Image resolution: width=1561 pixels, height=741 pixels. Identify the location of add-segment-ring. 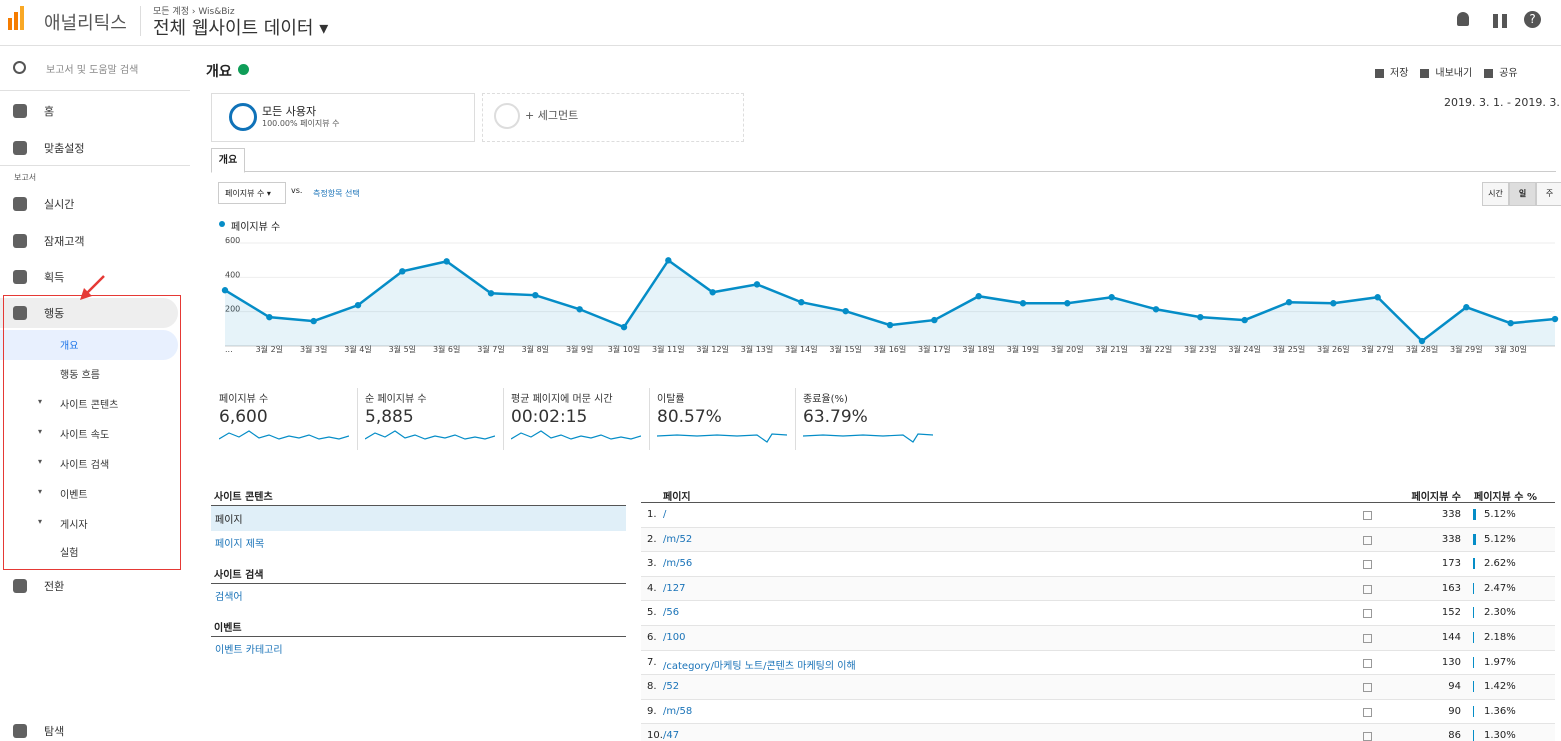
(507, 116).